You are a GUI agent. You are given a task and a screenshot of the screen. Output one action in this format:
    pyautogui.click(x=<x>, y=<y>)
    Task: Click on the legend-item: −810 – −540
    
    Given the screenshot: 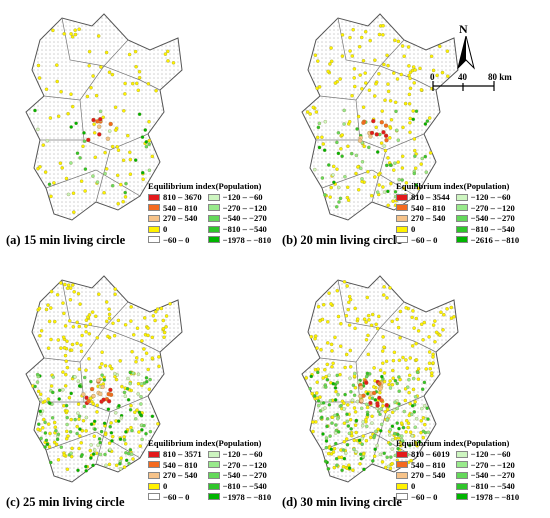 What is the action you would take?
    pyautogui.click(x=487, y=229)
    